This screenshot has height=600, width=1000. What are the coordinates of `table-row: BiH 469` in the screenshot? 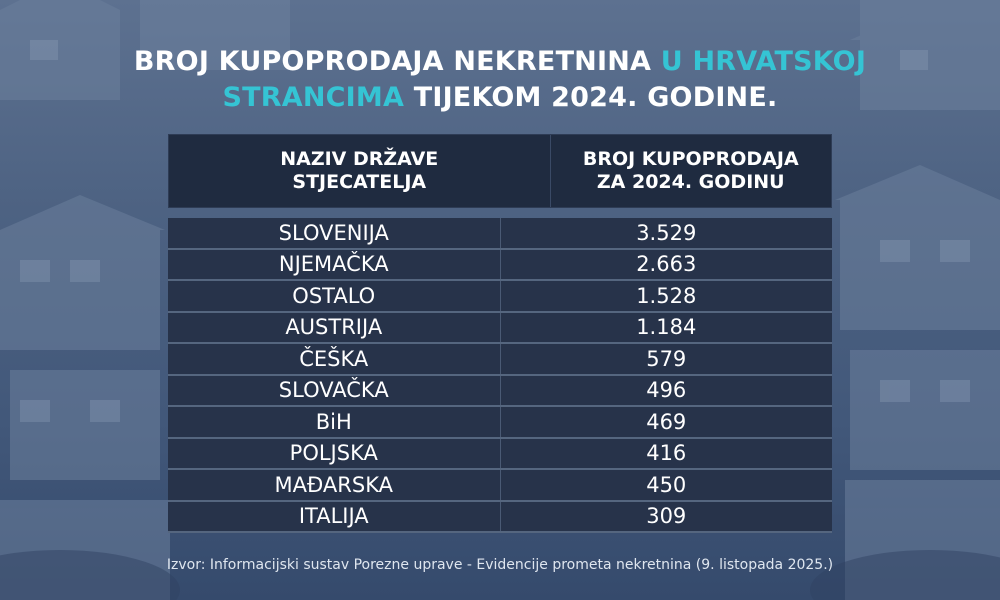 It's located at (500, 423).